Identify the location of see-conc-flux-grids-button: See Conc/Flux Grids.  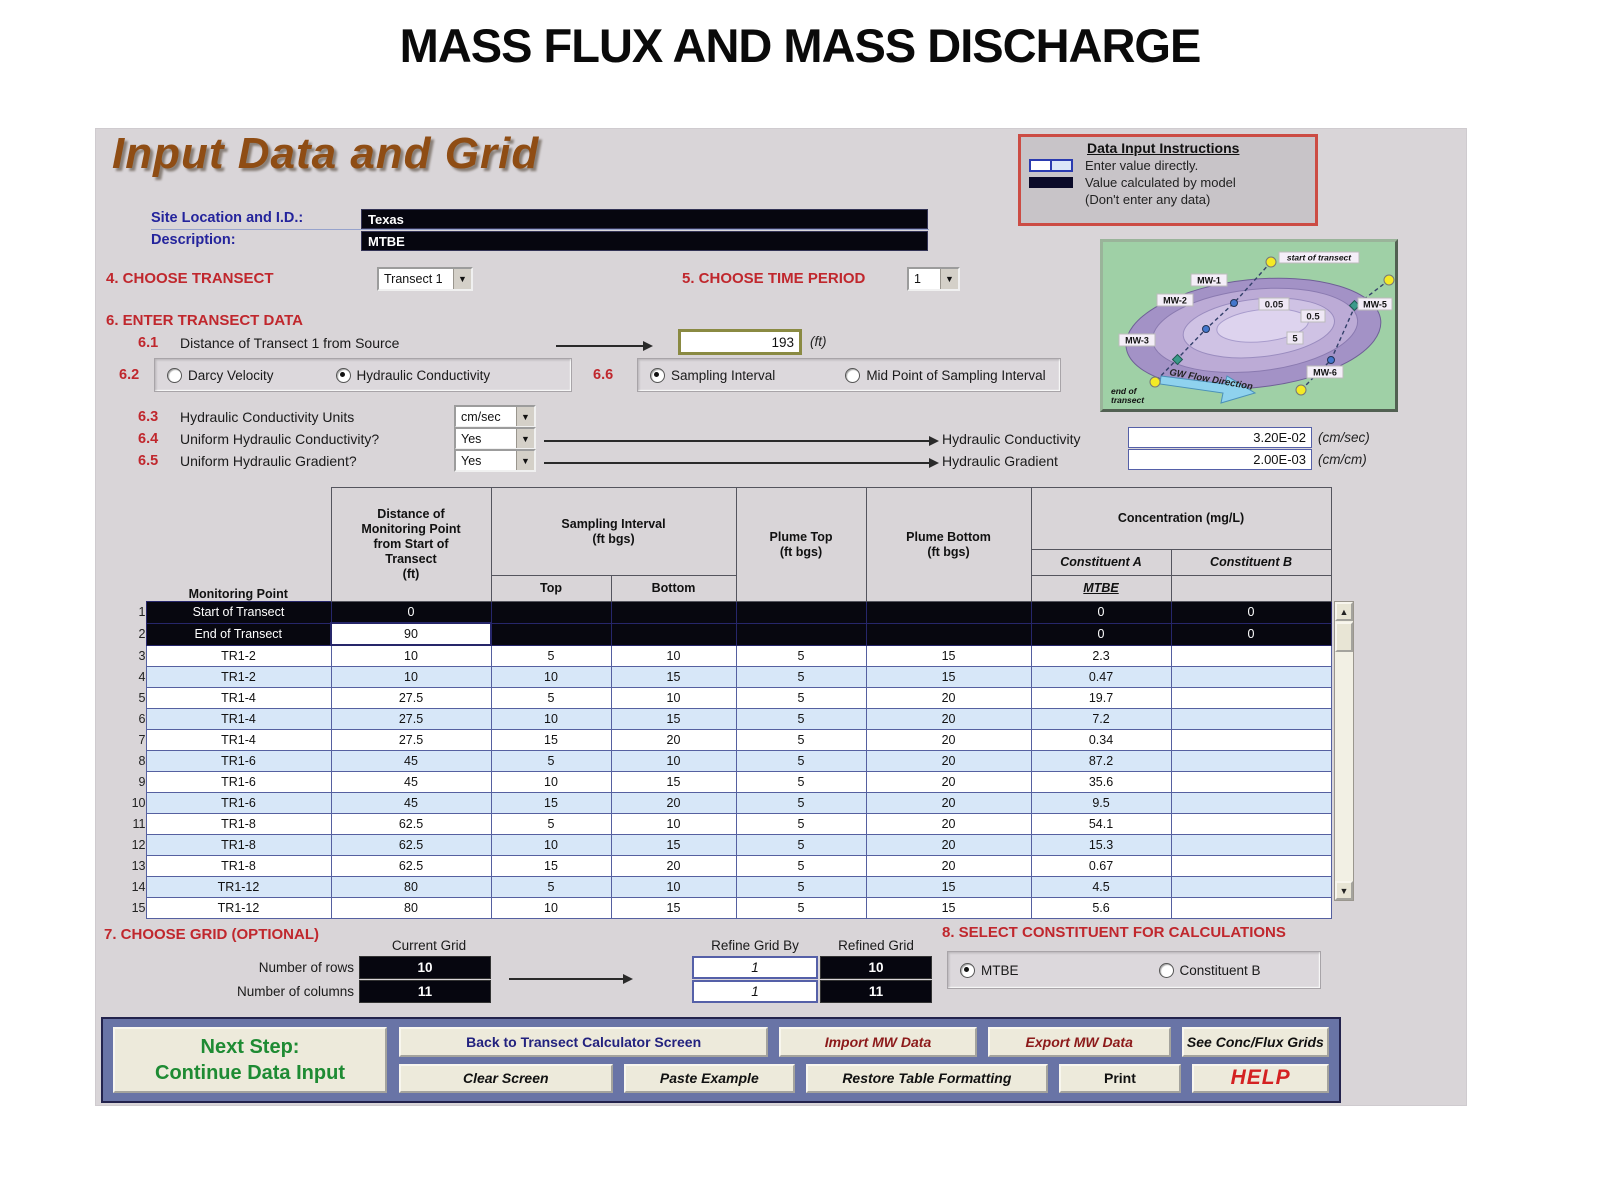
(1255, 1042).